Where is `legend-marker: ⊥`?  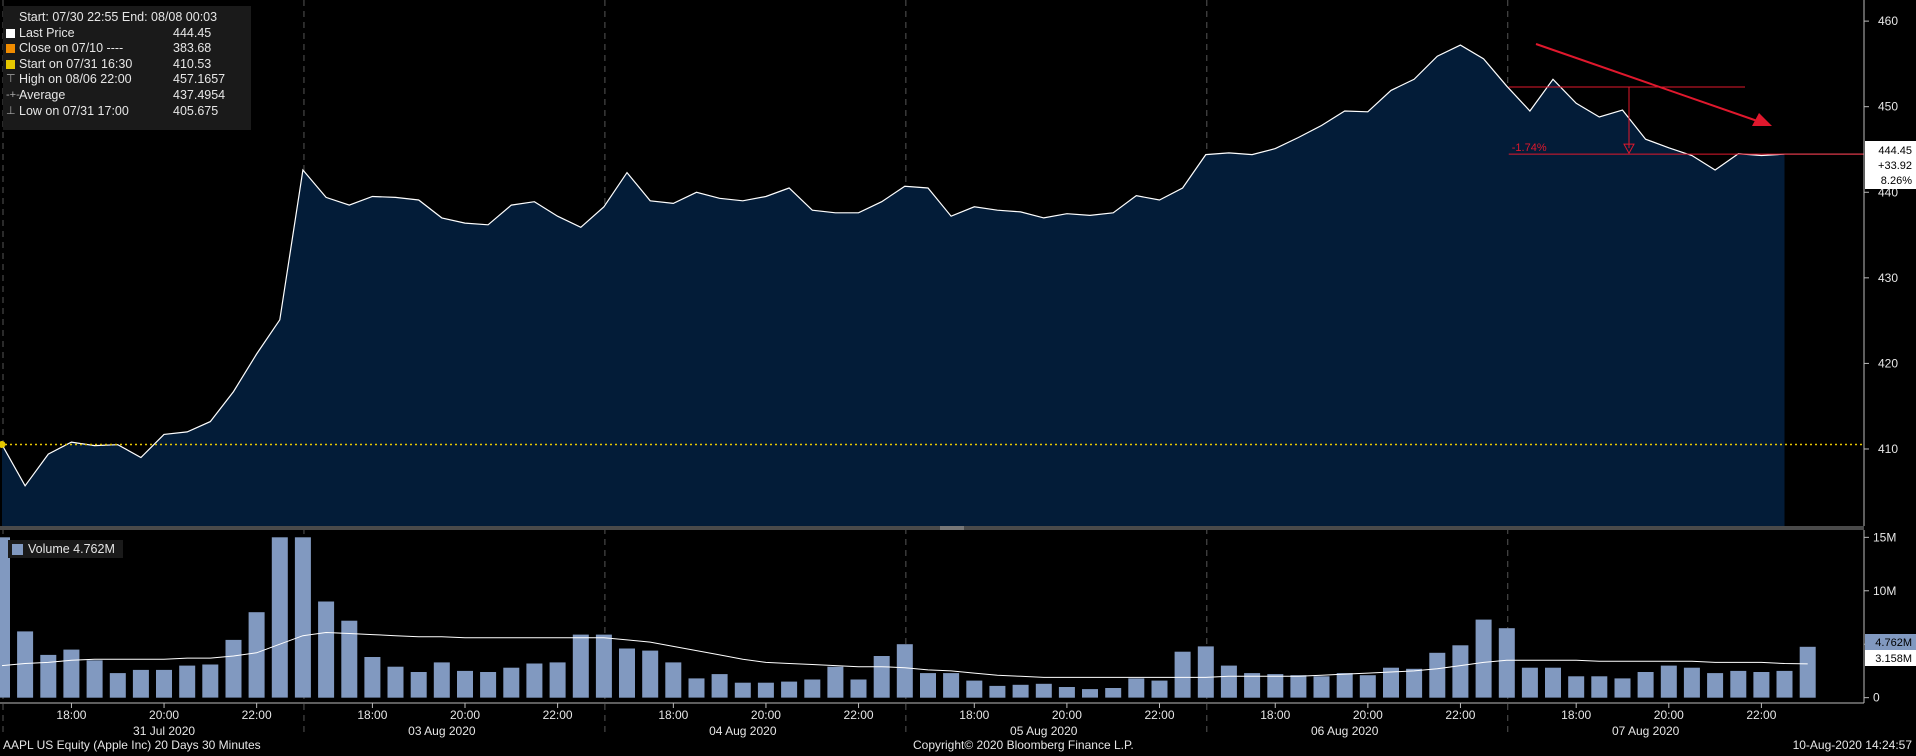
legend-marker: ⊥ is located at coordinates (11, 110).